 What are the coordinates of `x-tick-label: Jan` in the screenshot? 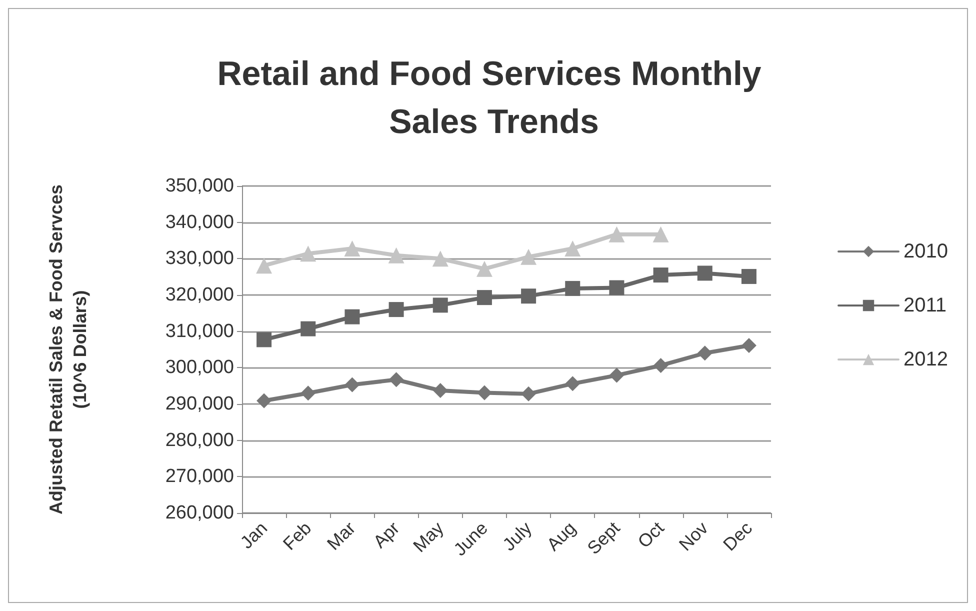 It's located at (254, 535).